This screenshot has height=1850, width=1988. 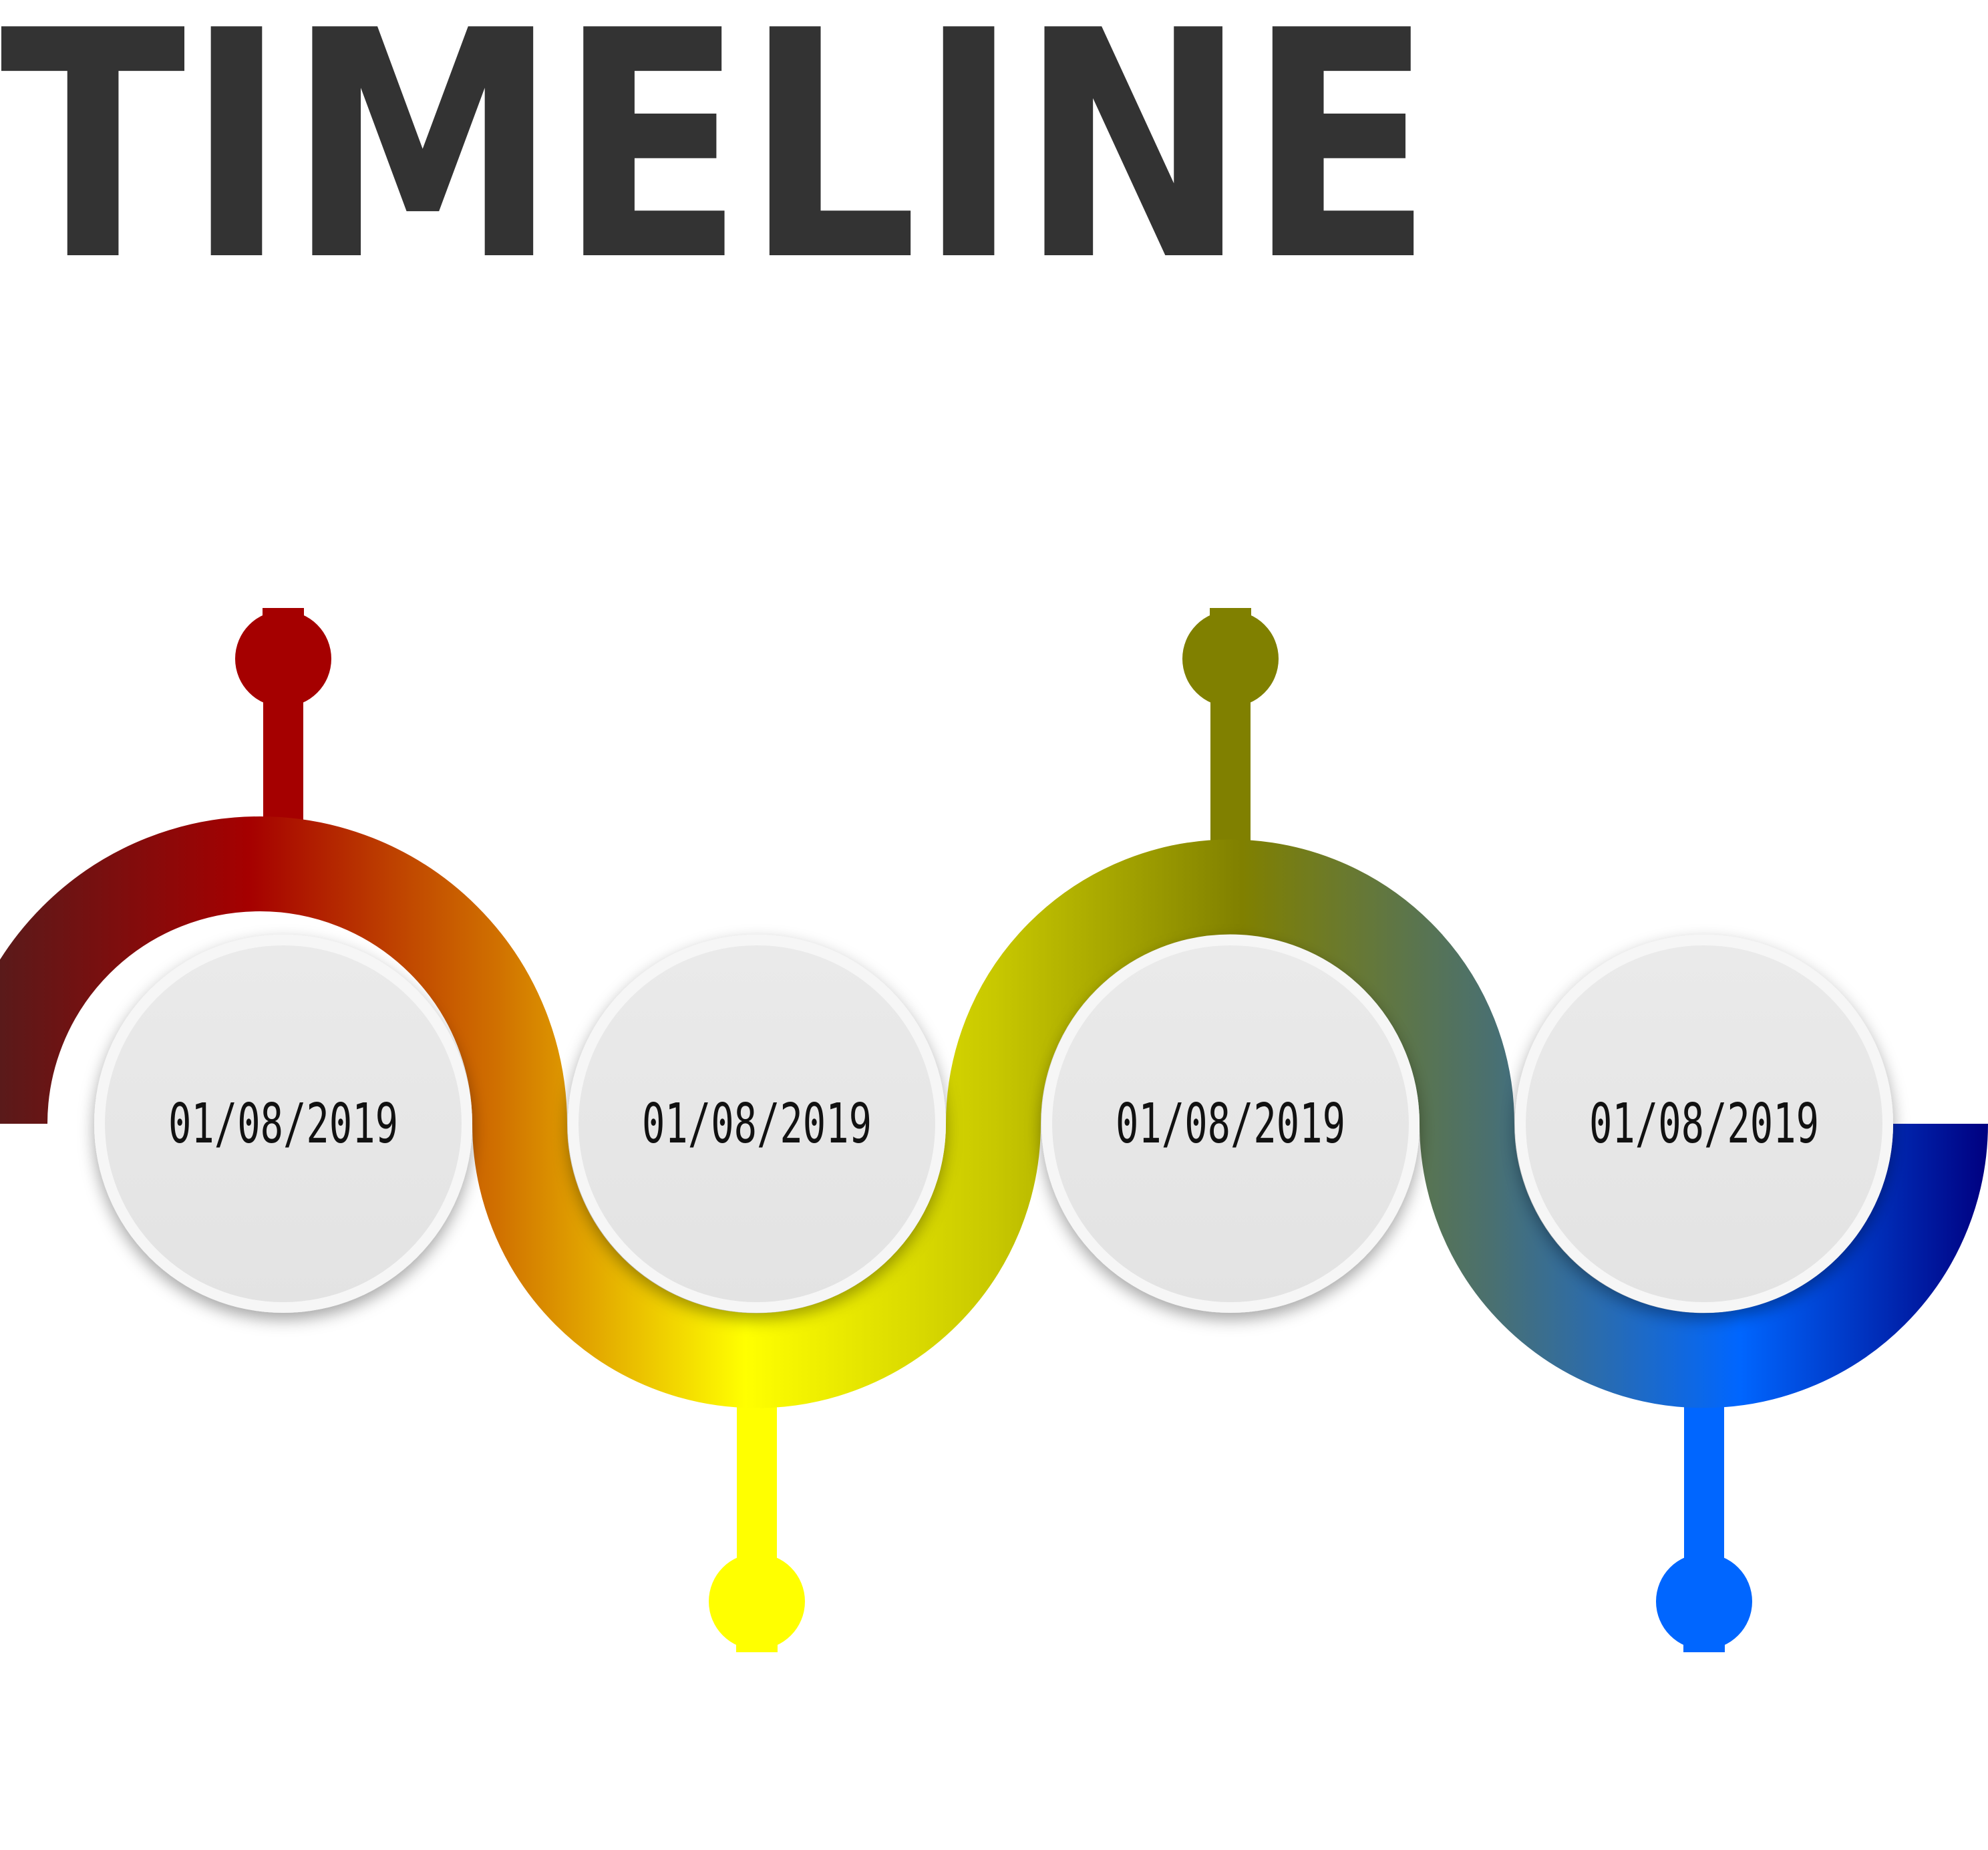 I want to click on milestone-card-3: 01/08/2019, so click(x=1230, y=1124).